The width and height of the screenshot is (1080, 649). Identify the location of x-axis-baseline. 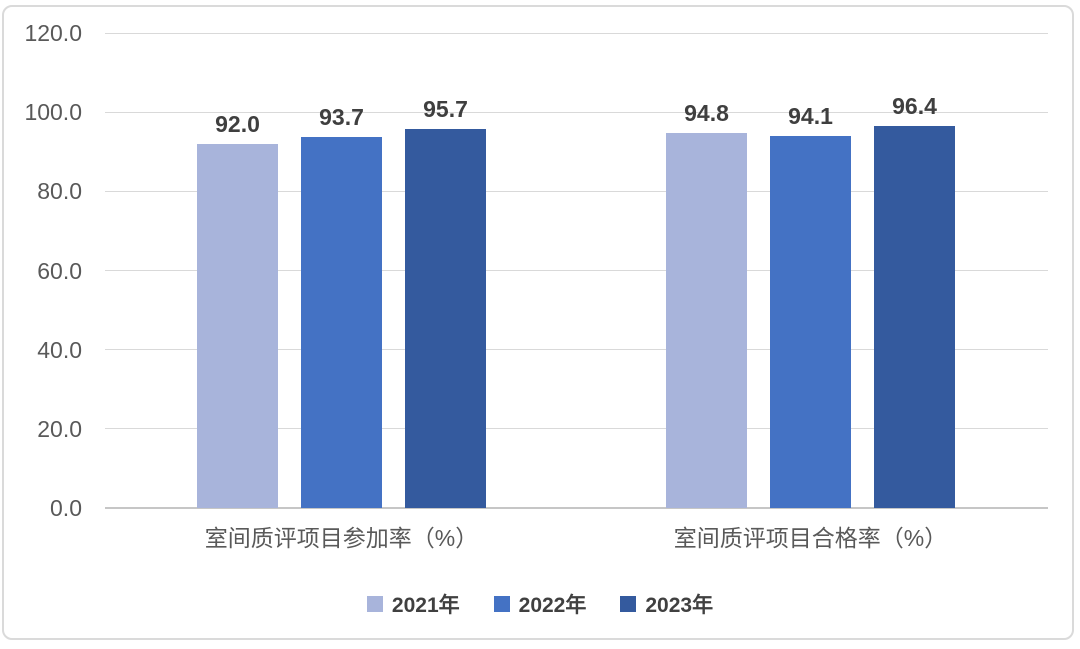
(576, 508).